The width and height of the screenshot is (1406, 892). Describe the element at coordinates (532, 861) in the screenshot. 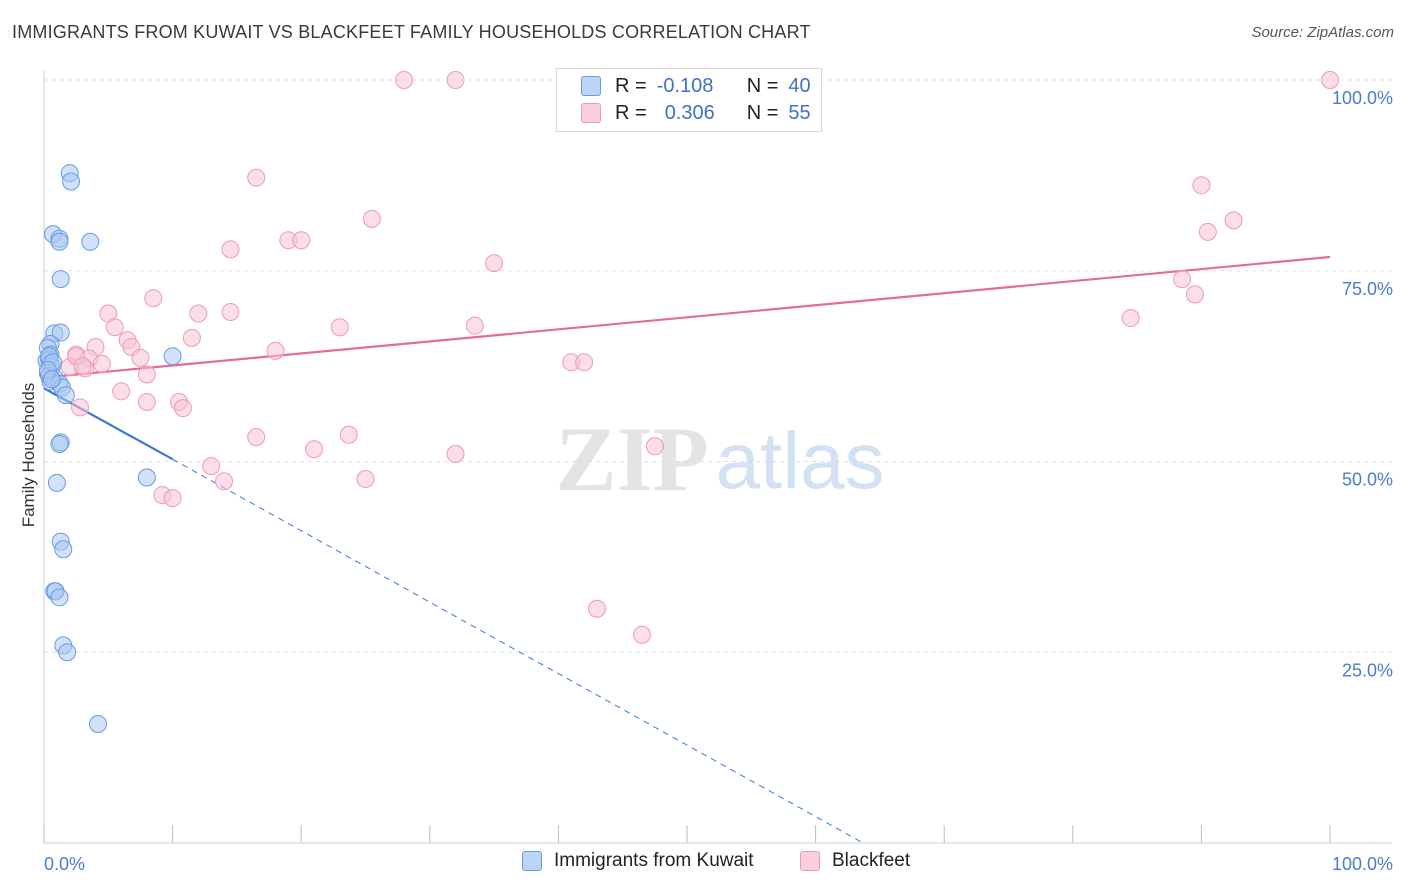

I see `kuwait-legend-swatch` at that location.